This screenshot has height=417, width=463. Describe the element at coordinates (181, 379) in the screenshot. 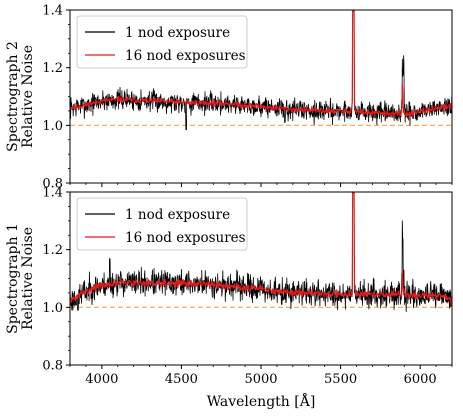

I see `x-tick-label: 4500` at that location.